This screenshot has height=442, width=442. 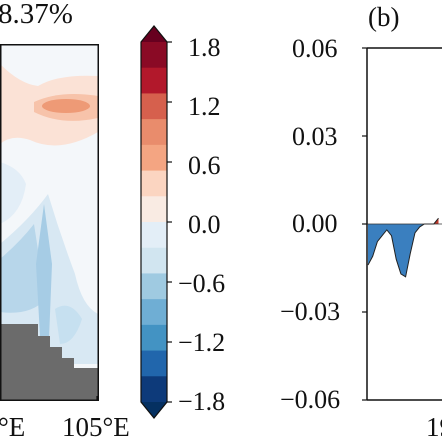 I want to click on map-cool-patch, so click(x=68, y=324).